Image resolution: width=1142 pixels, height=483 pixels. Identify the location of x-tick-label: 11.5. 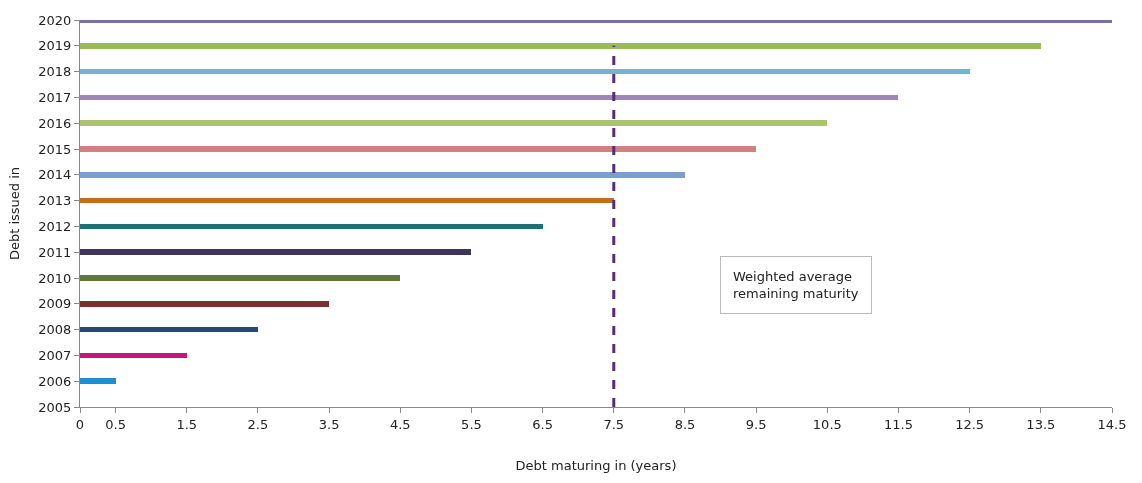
(898, 424).